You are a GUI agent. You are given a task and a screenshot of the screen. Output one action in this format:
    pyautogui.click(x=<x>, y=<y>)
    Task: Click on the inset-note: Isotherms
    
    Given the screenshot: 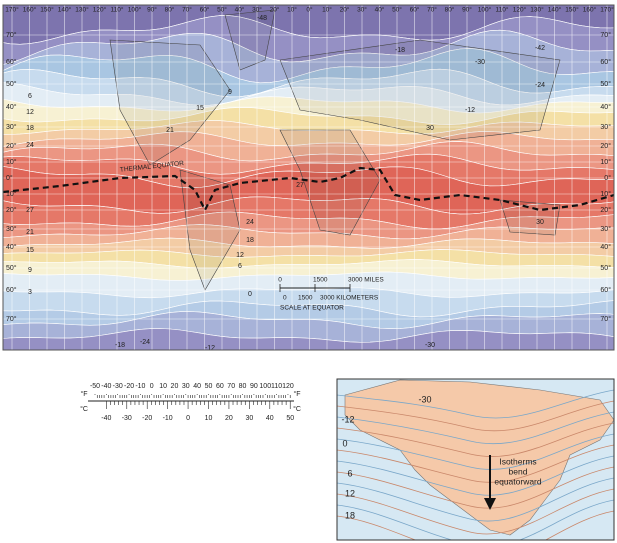 What is the action you would take?
    pyautogui.click(x=517, y=461)
    